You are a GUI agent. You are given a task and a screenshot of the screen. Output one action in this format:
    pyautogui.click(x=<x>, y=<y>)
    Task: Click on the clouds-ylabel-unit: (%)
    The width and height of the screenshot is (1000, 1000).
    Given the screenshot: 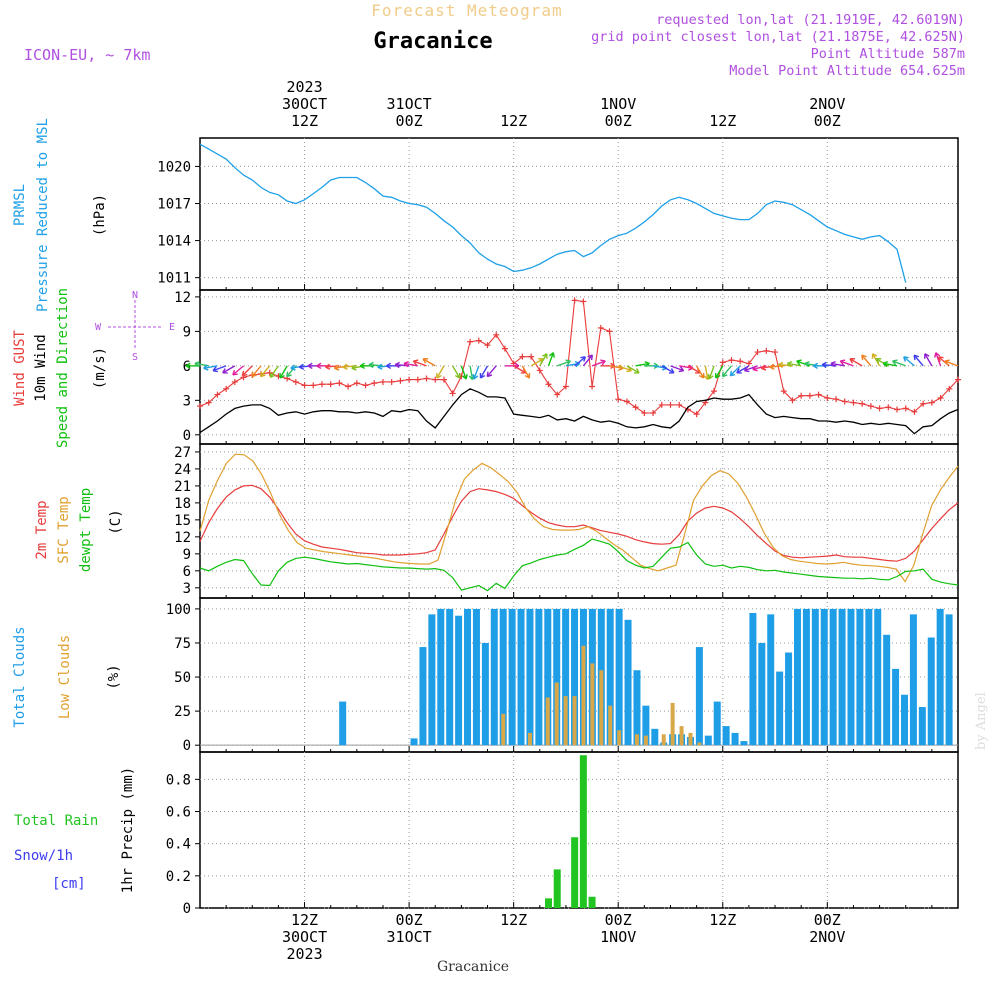 What is the action you would take?
    pyautogui.click(x=114, y=676)
    